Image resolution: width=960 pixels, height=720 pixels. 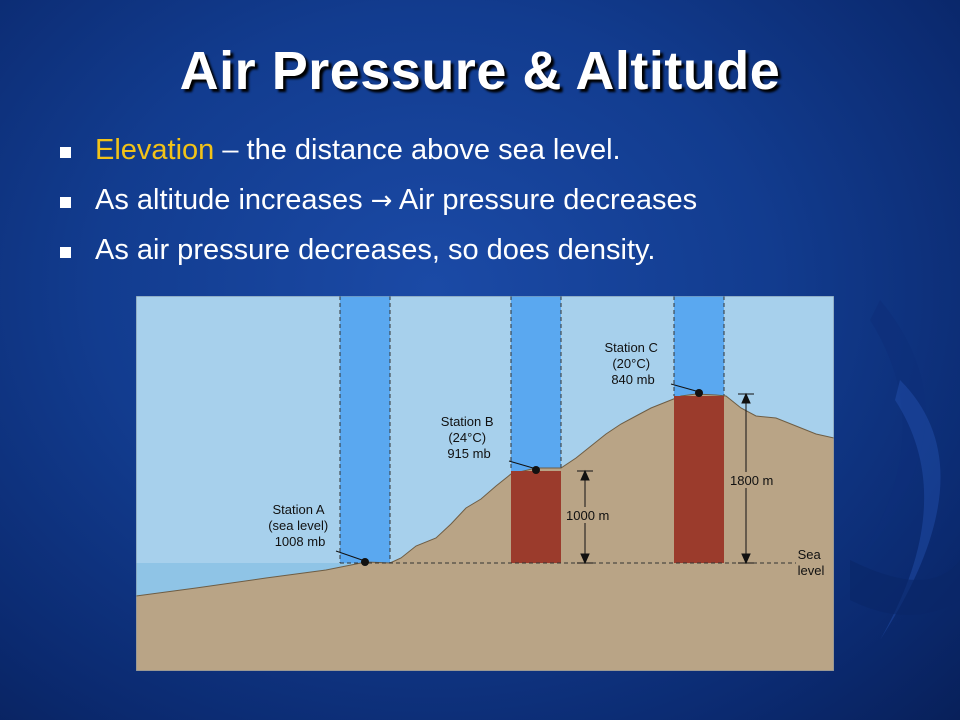 What do you see at coordinates (536, 470) in the screenshot?
I see `station-b-dot` at bounding box center [536, 470].